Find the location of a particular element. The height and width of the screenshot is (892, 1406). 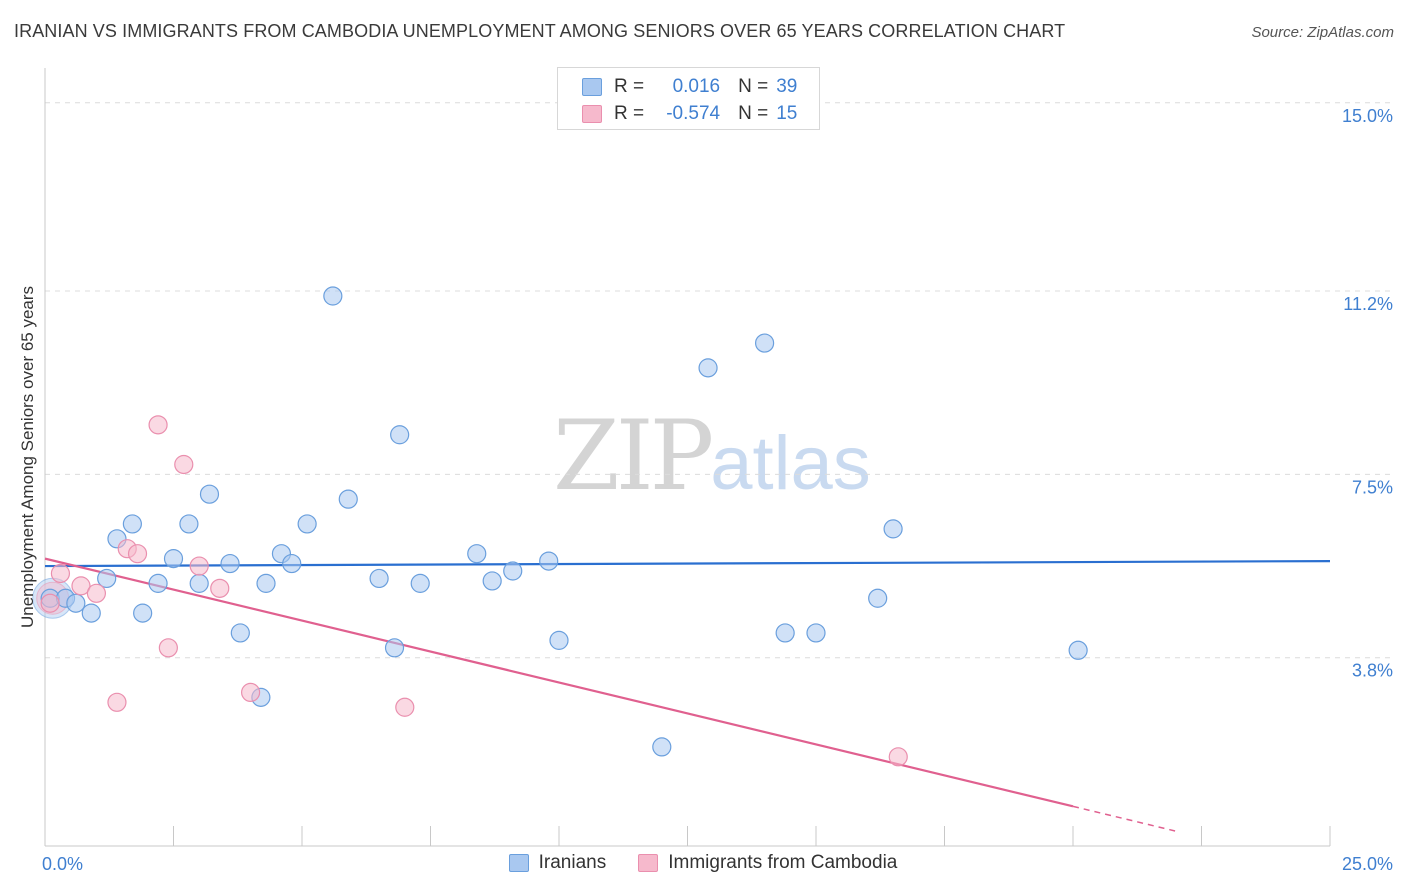

legend-n-value: 39 is located at coordinates (787, 86).